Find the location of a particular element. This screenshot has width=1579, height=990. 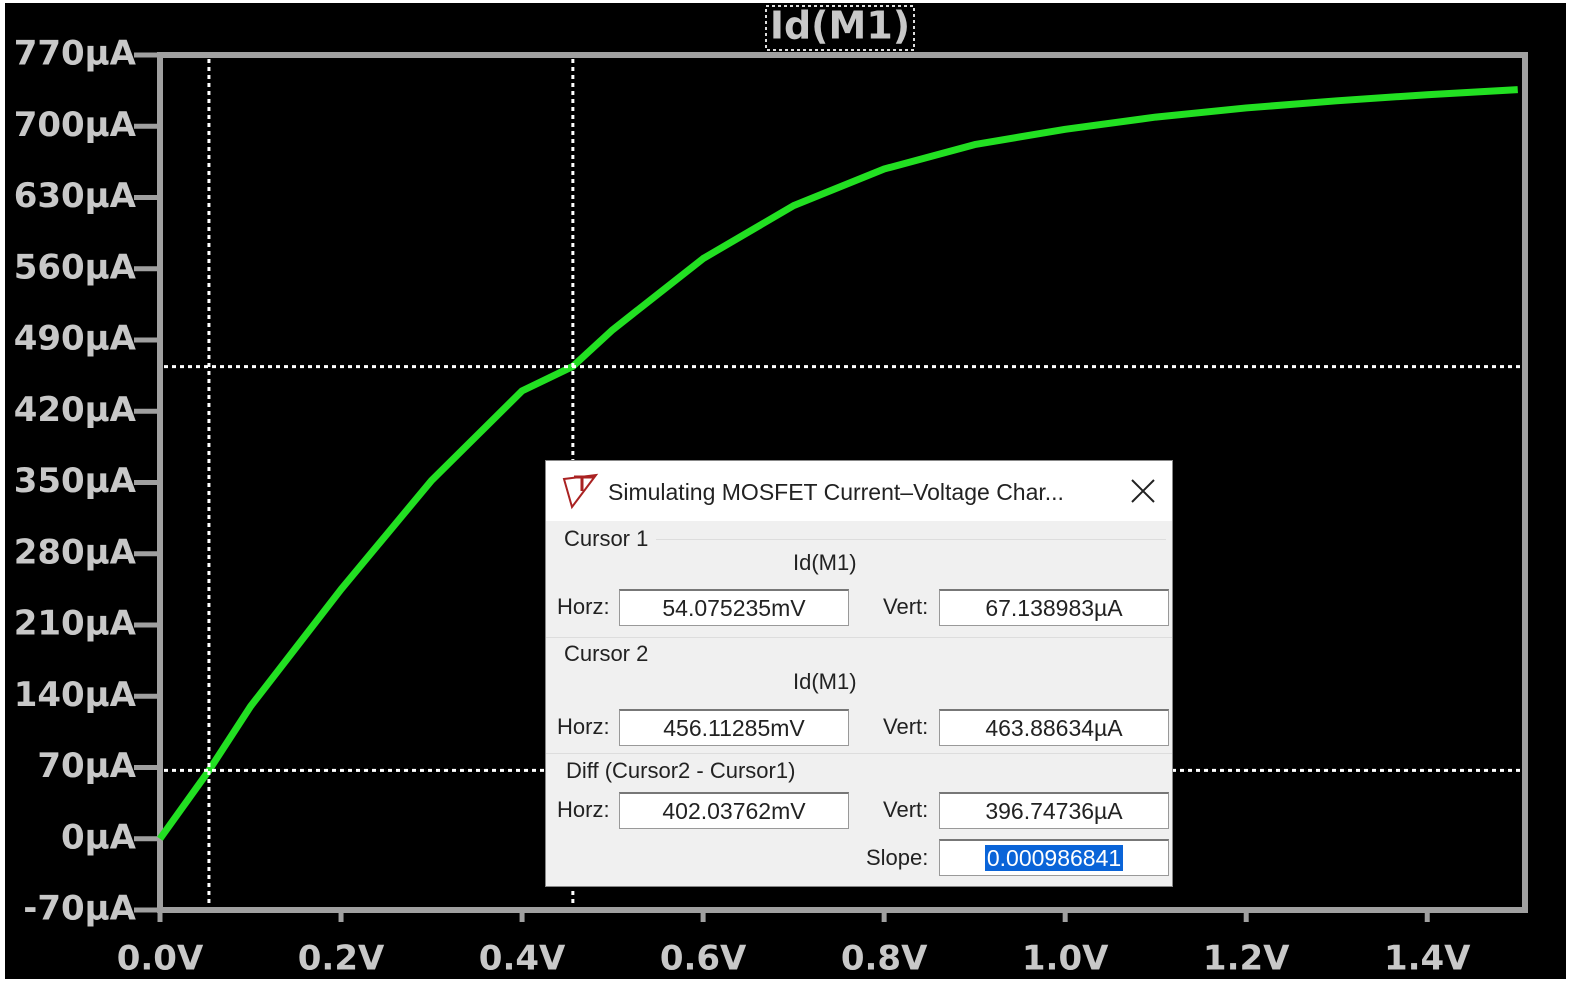

slope-field: 0.000986841 is located at coordinates (1054, 857).